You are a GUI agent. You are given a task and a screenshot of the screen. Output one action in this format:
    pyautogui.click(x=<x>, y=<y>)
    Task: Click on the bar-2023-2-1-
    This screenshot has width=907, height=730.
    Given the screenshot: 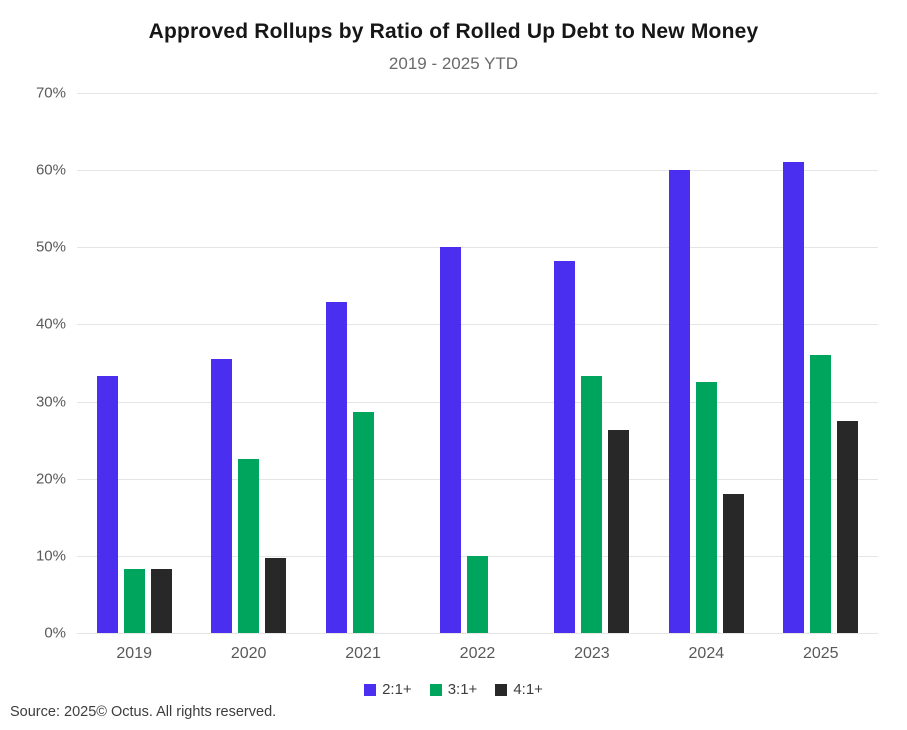 What is the action you would take?
    pyautogui.click(x=565, y=447)
    